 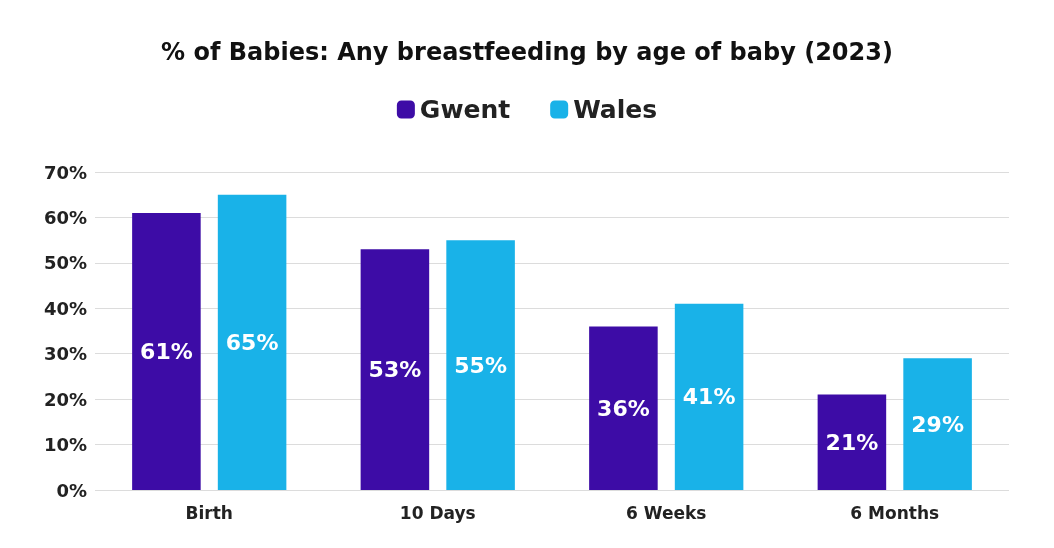 What do you see at coordinates (65, 354) in the screenshot?
I see `y-tick-label: 30%` at bounding box center [65, 354].